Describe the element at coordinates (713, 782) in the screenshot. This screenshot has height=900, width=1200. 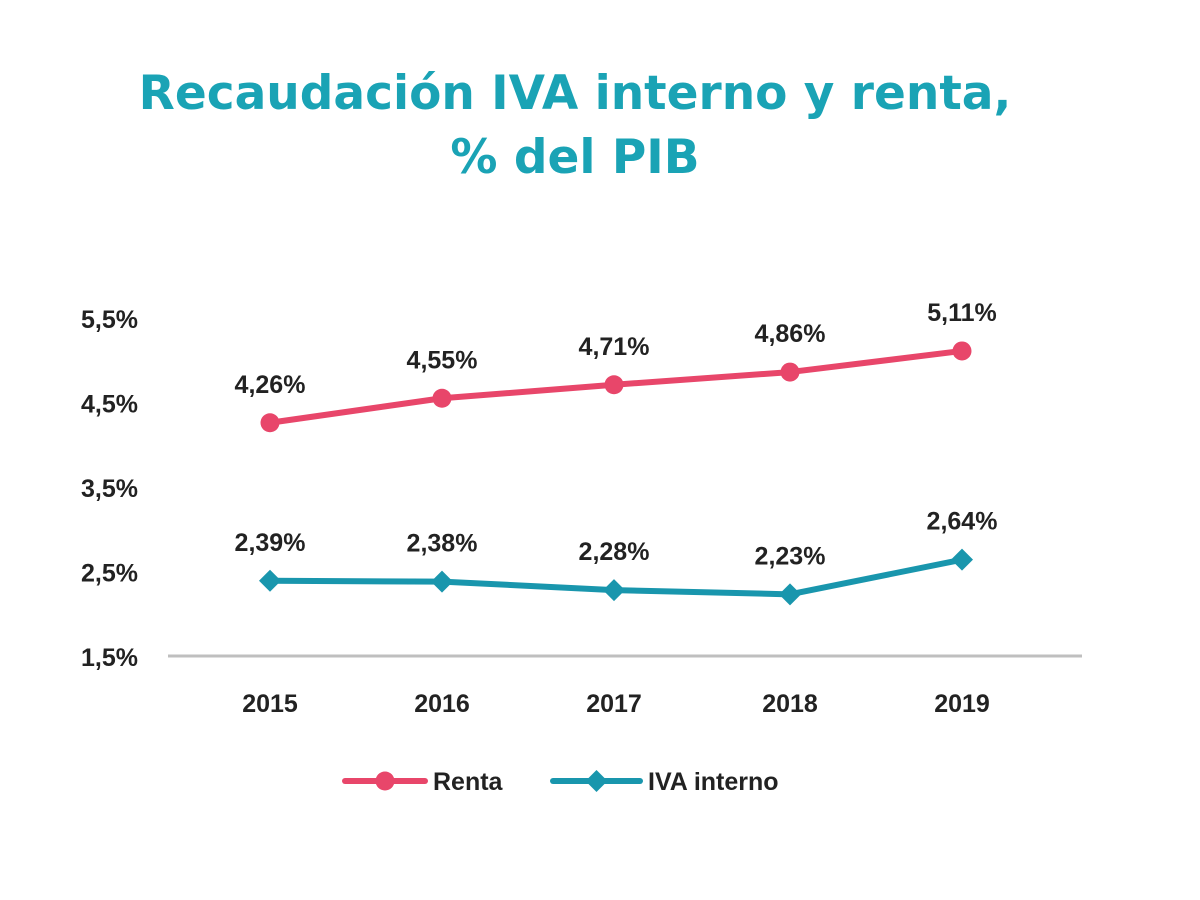
I see `legend-label: IVA interno` at that location.